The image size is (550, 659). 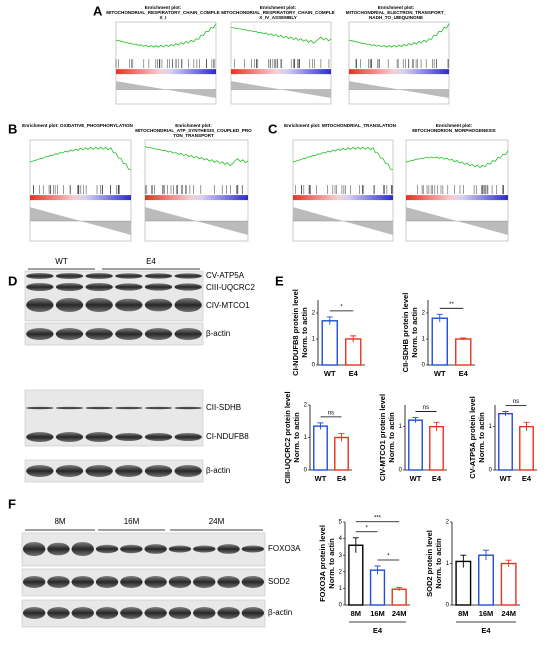 What do you see at coordinates (341, 523) in the screenshot?
I see `y-tick-label: 5` at bounding box center [341, 523].